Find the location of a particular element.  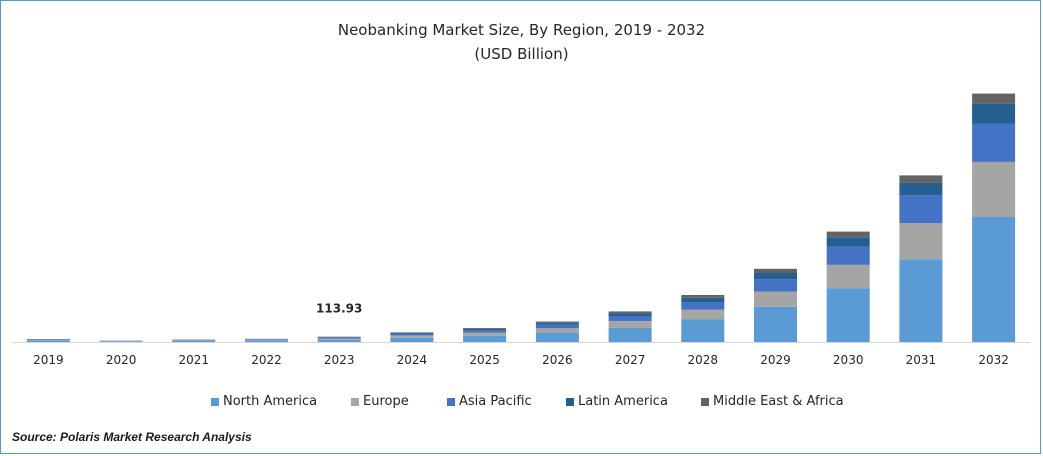

legend-item-asia-pacific: Asia Pacific is located at coordinates (489, 401).